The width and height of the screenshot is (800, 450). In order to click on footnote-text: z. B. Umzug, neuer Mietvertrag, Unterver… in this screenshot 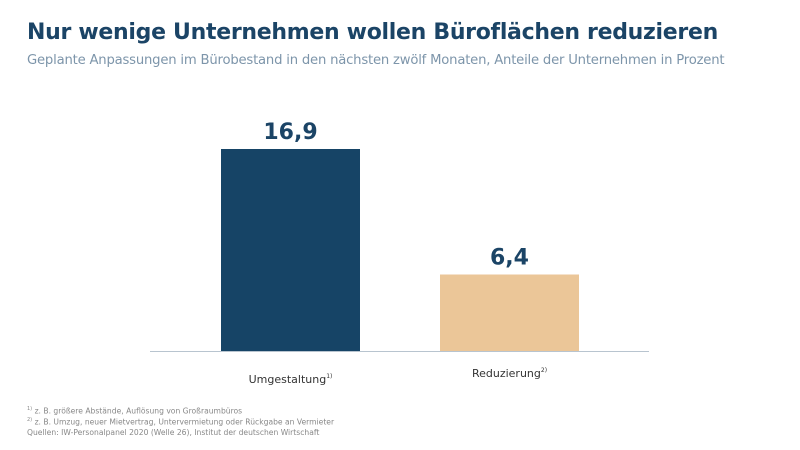, I will do `click(184, 422)`.